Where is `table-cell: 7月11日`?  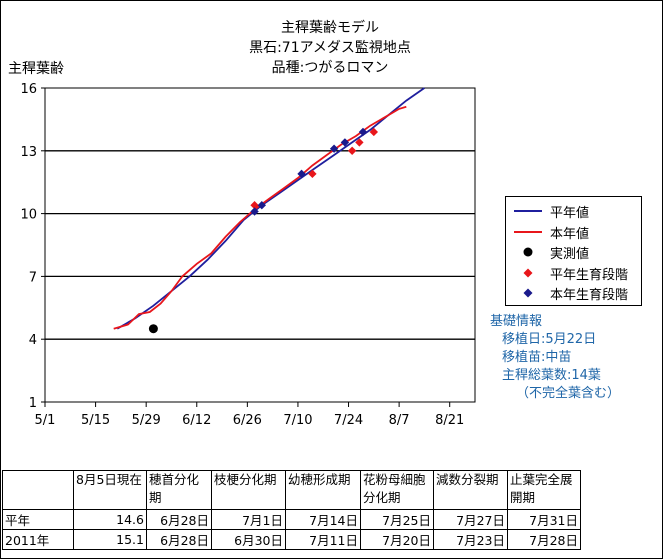 table-cell: 7月11日 is located at coordinates (323, 539).